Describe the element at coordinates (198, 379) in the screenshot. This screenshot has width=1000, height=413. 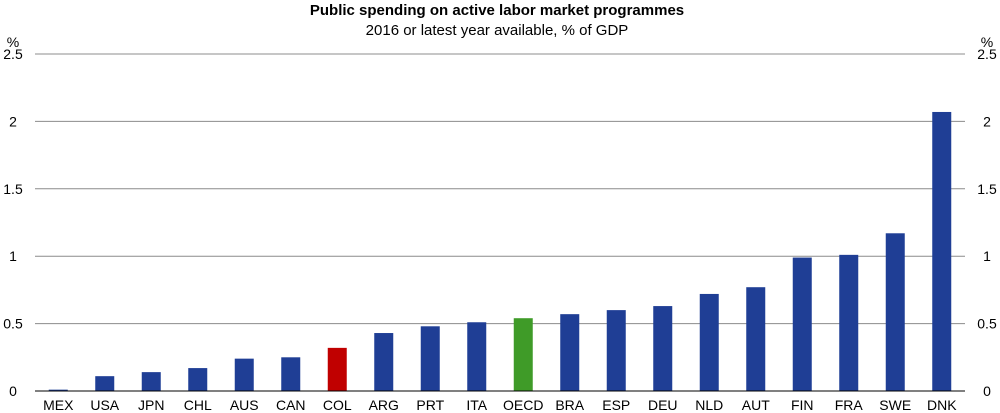
I see `bar-chl` at that location.